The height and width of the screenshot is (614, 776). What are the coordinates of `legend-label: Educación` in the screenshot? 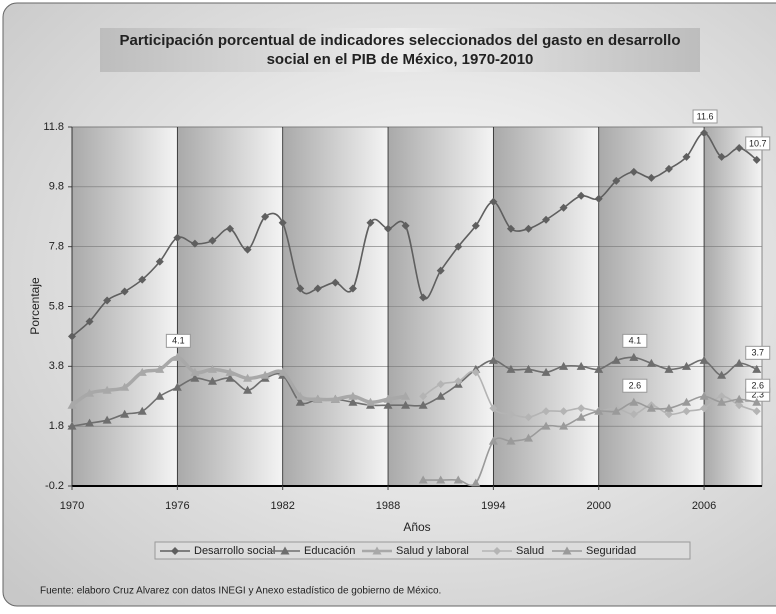 It's located at (329, 551).